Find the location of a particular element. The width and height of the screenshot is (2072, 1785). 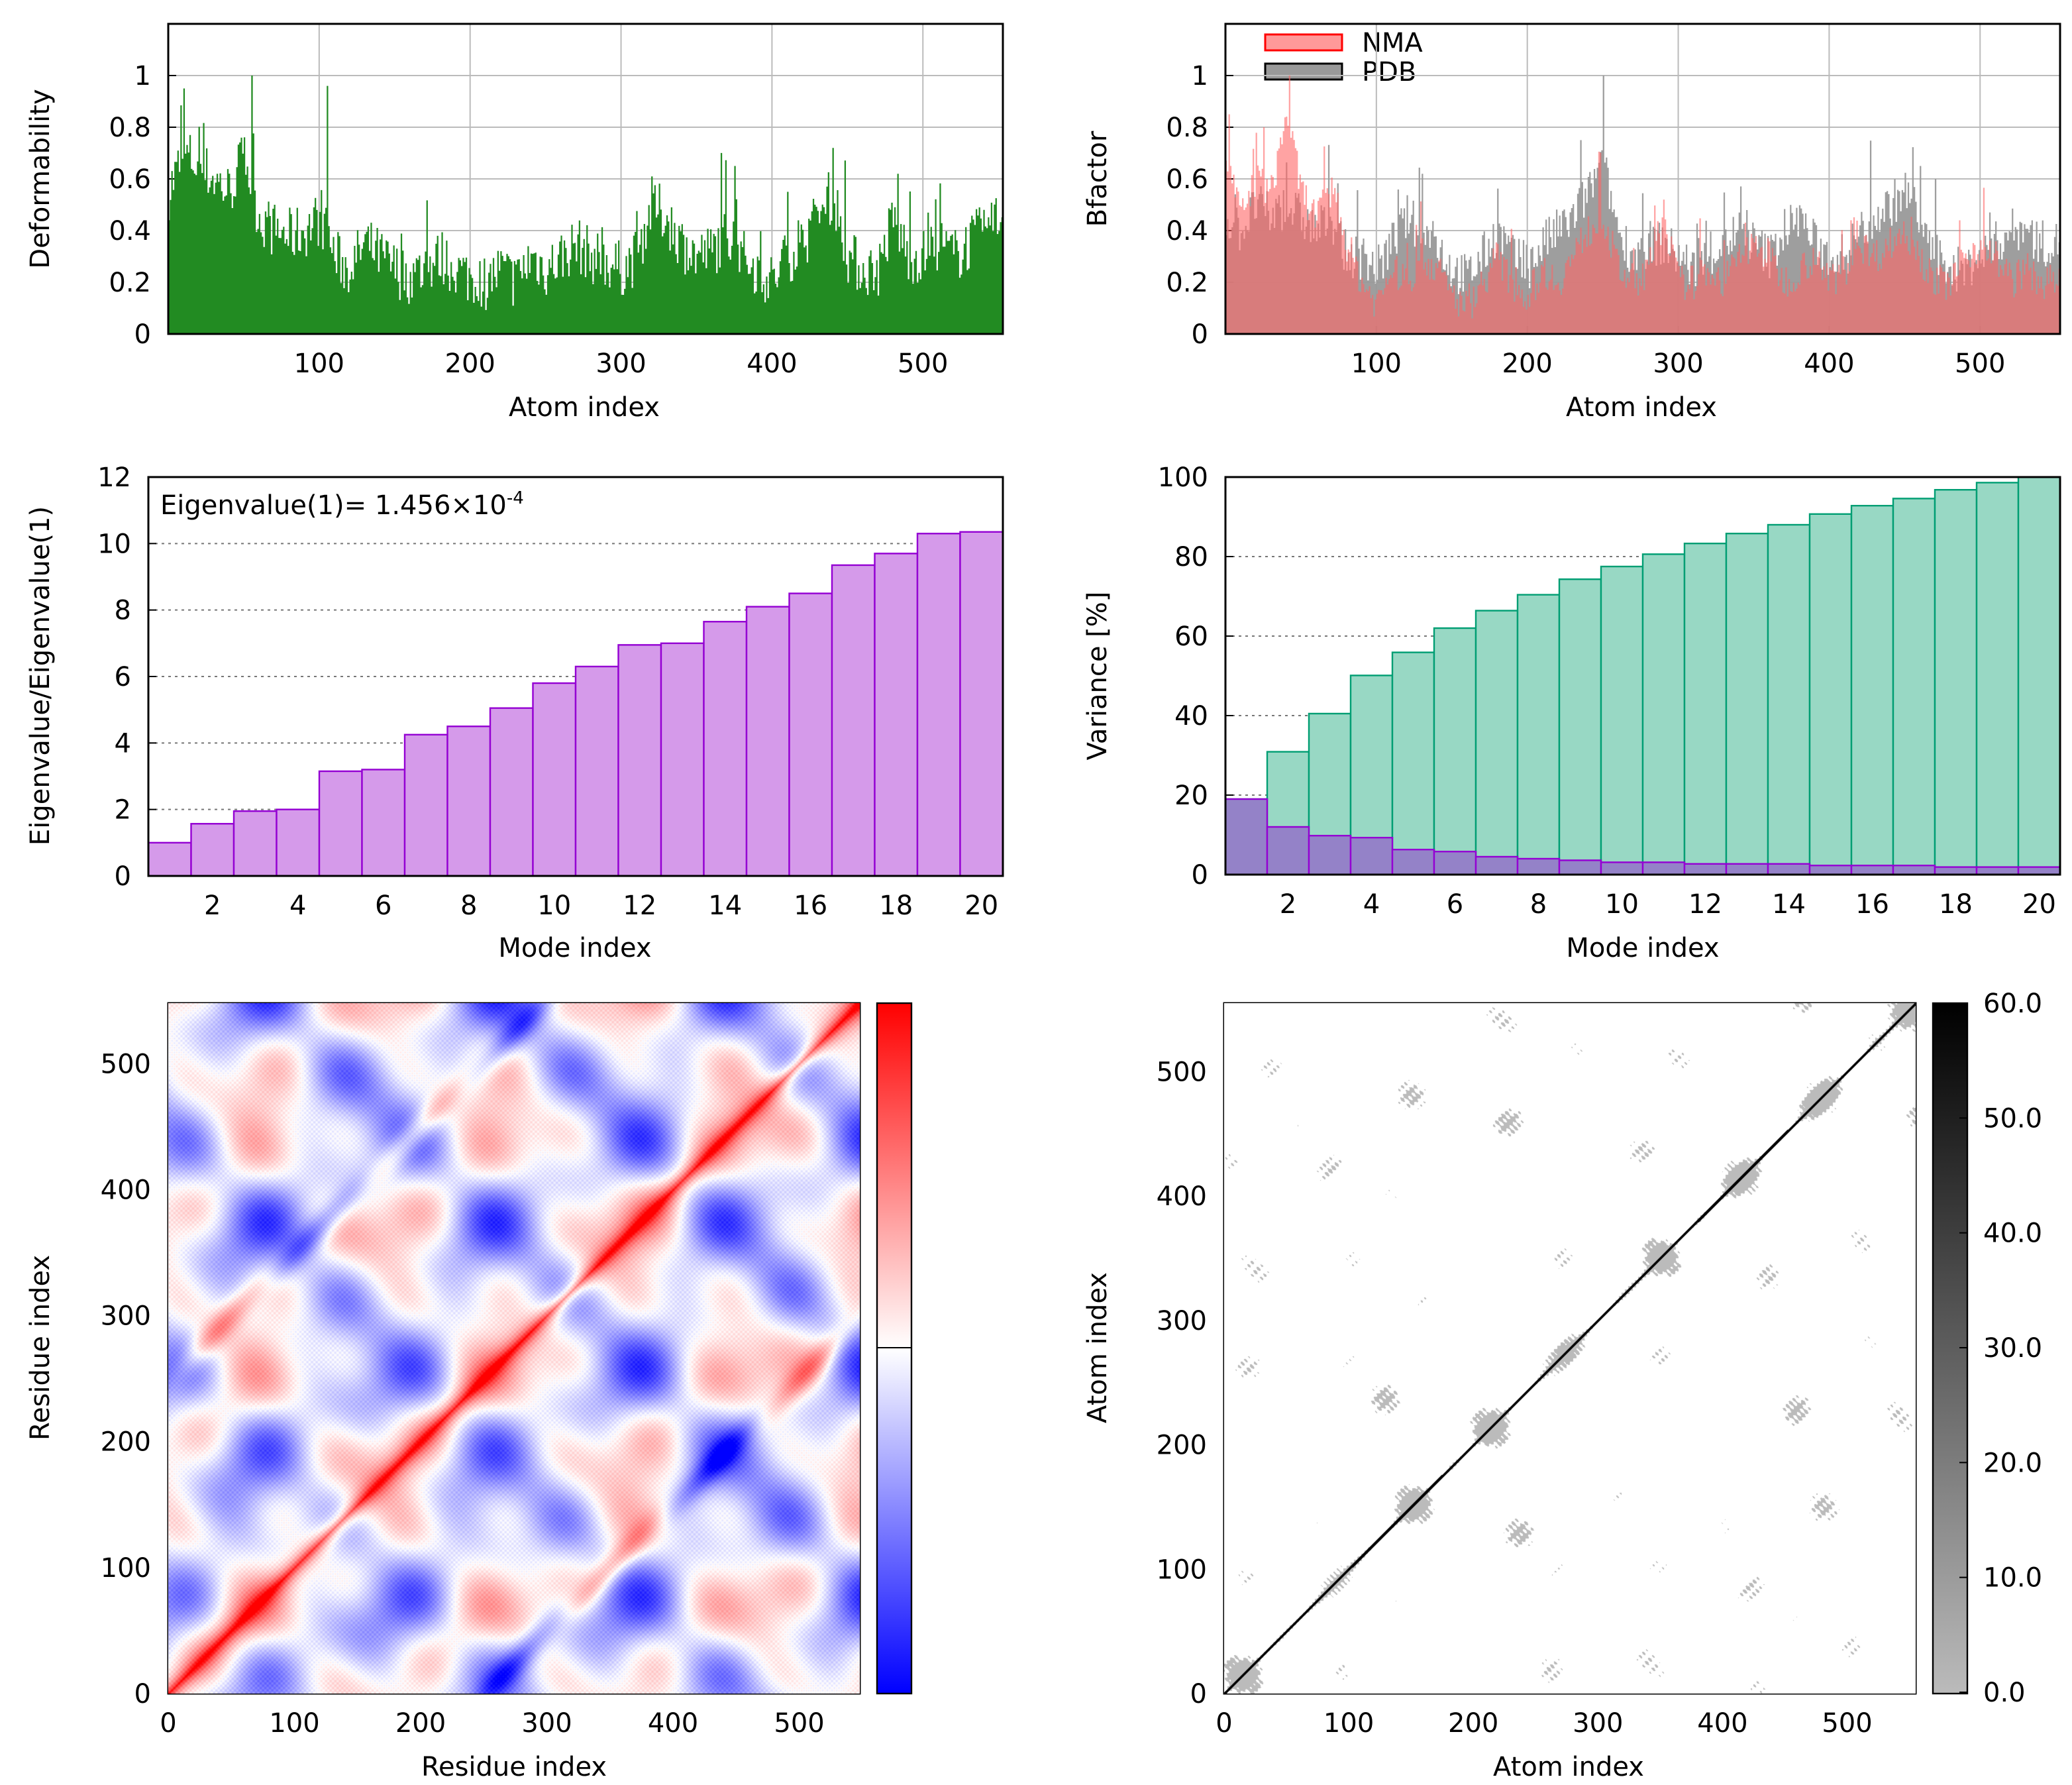

x-tick-label: 6 is located at coordinates (383, 906).